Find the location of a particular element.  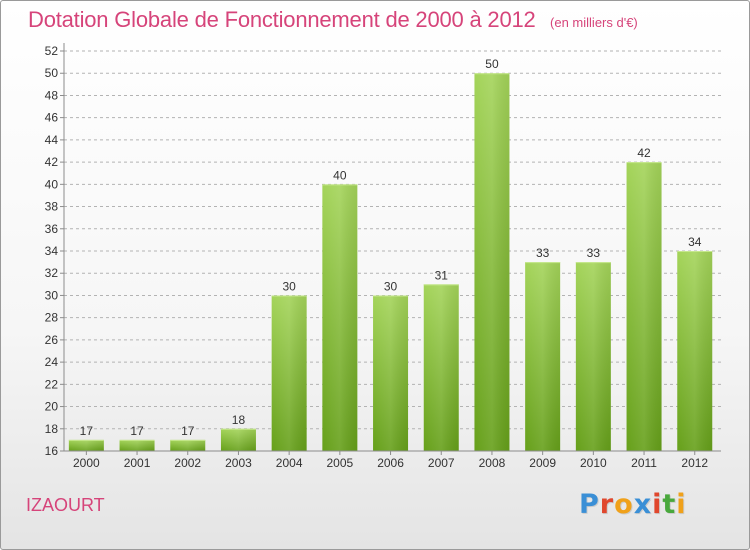

location-name: IZAOURT is located at coordinates (65, 505).